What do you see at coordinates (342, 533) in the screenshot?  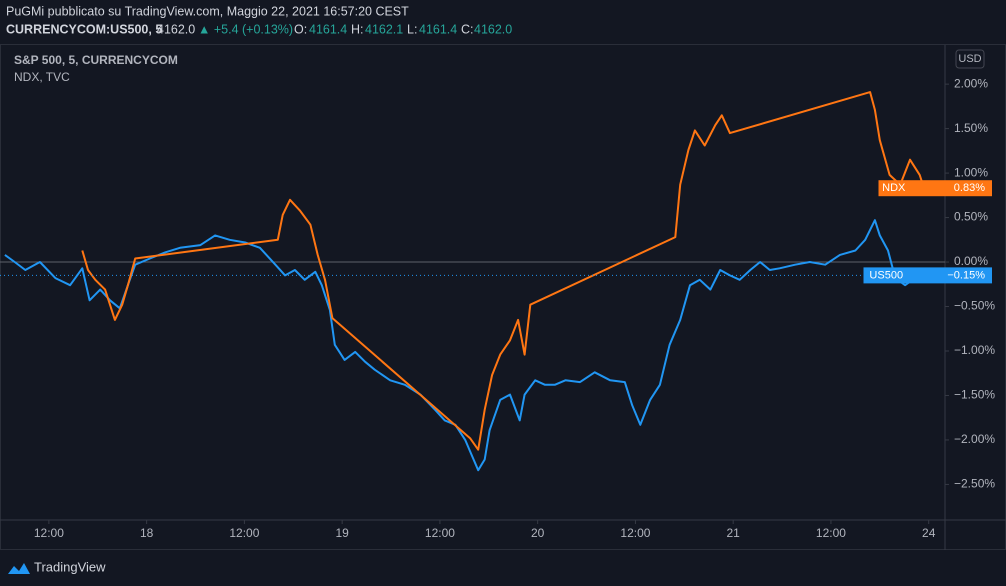 I see `x-tick-label: 19` at bounding box center [342, 533].